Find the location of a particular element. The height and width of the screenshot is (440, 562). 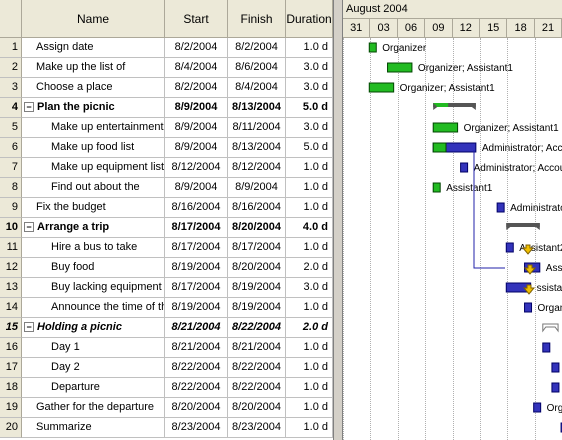

name-header: Name is located at coordinates (93, 19).